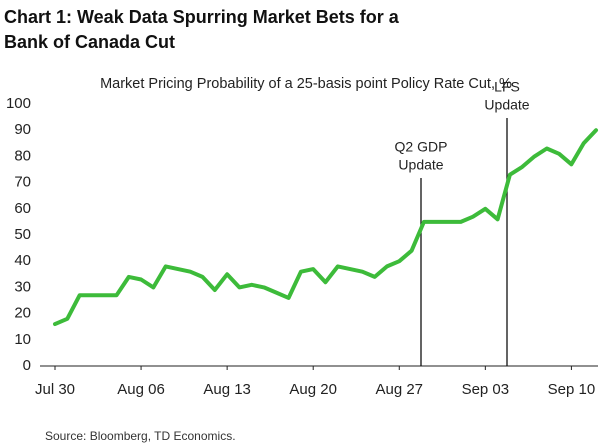  I want to click on y-tick-label: 10, so click(22, 339).